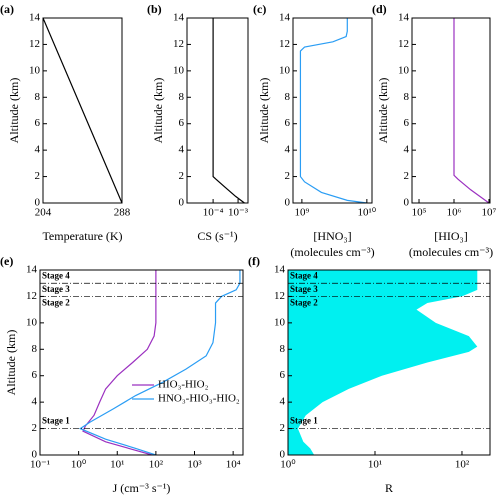  Describe the element at coordinates (217, 236) in the screenshot. I see `x-axis-title: CS (s⁻¹)` at that location.